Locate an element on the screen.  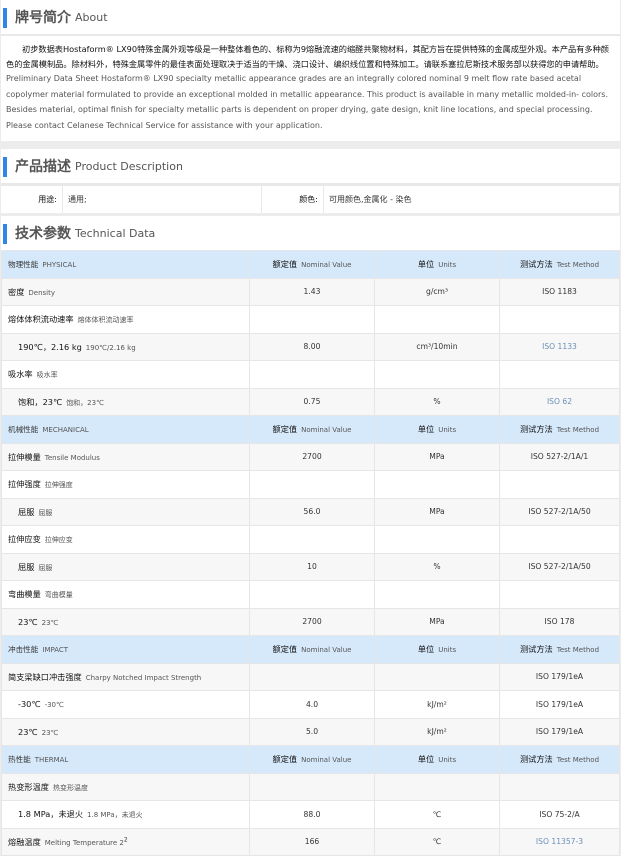
color-label: 颜色: is located at coordinates (293, 199).